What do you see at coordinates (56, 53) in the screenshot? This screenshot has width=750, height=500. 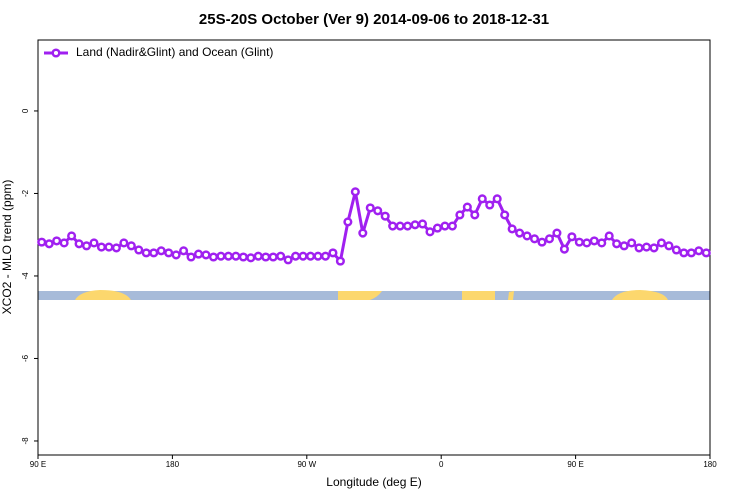 I see `legend-marker` at bounding box center [56, 53].